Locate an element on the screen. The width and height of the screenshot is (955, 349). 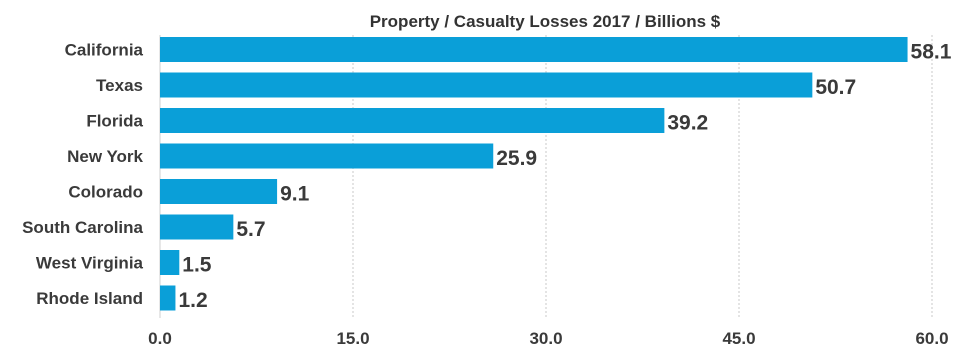
bar-south-carolina is located at coordinates (197, 227).